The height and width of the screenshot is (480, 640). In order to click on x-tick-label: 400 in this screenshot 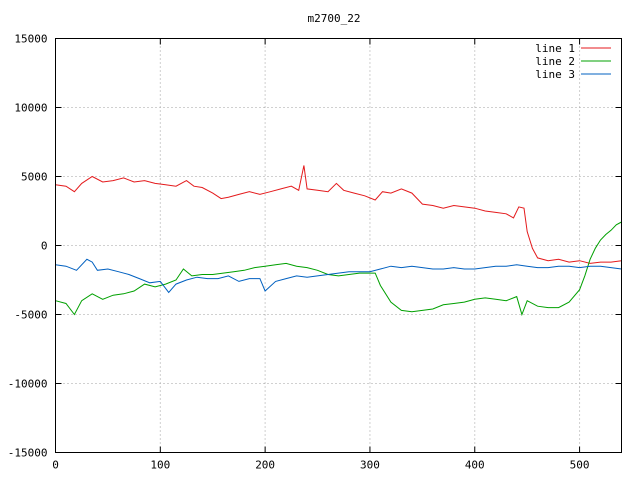, I will do `click(475, 465)`.